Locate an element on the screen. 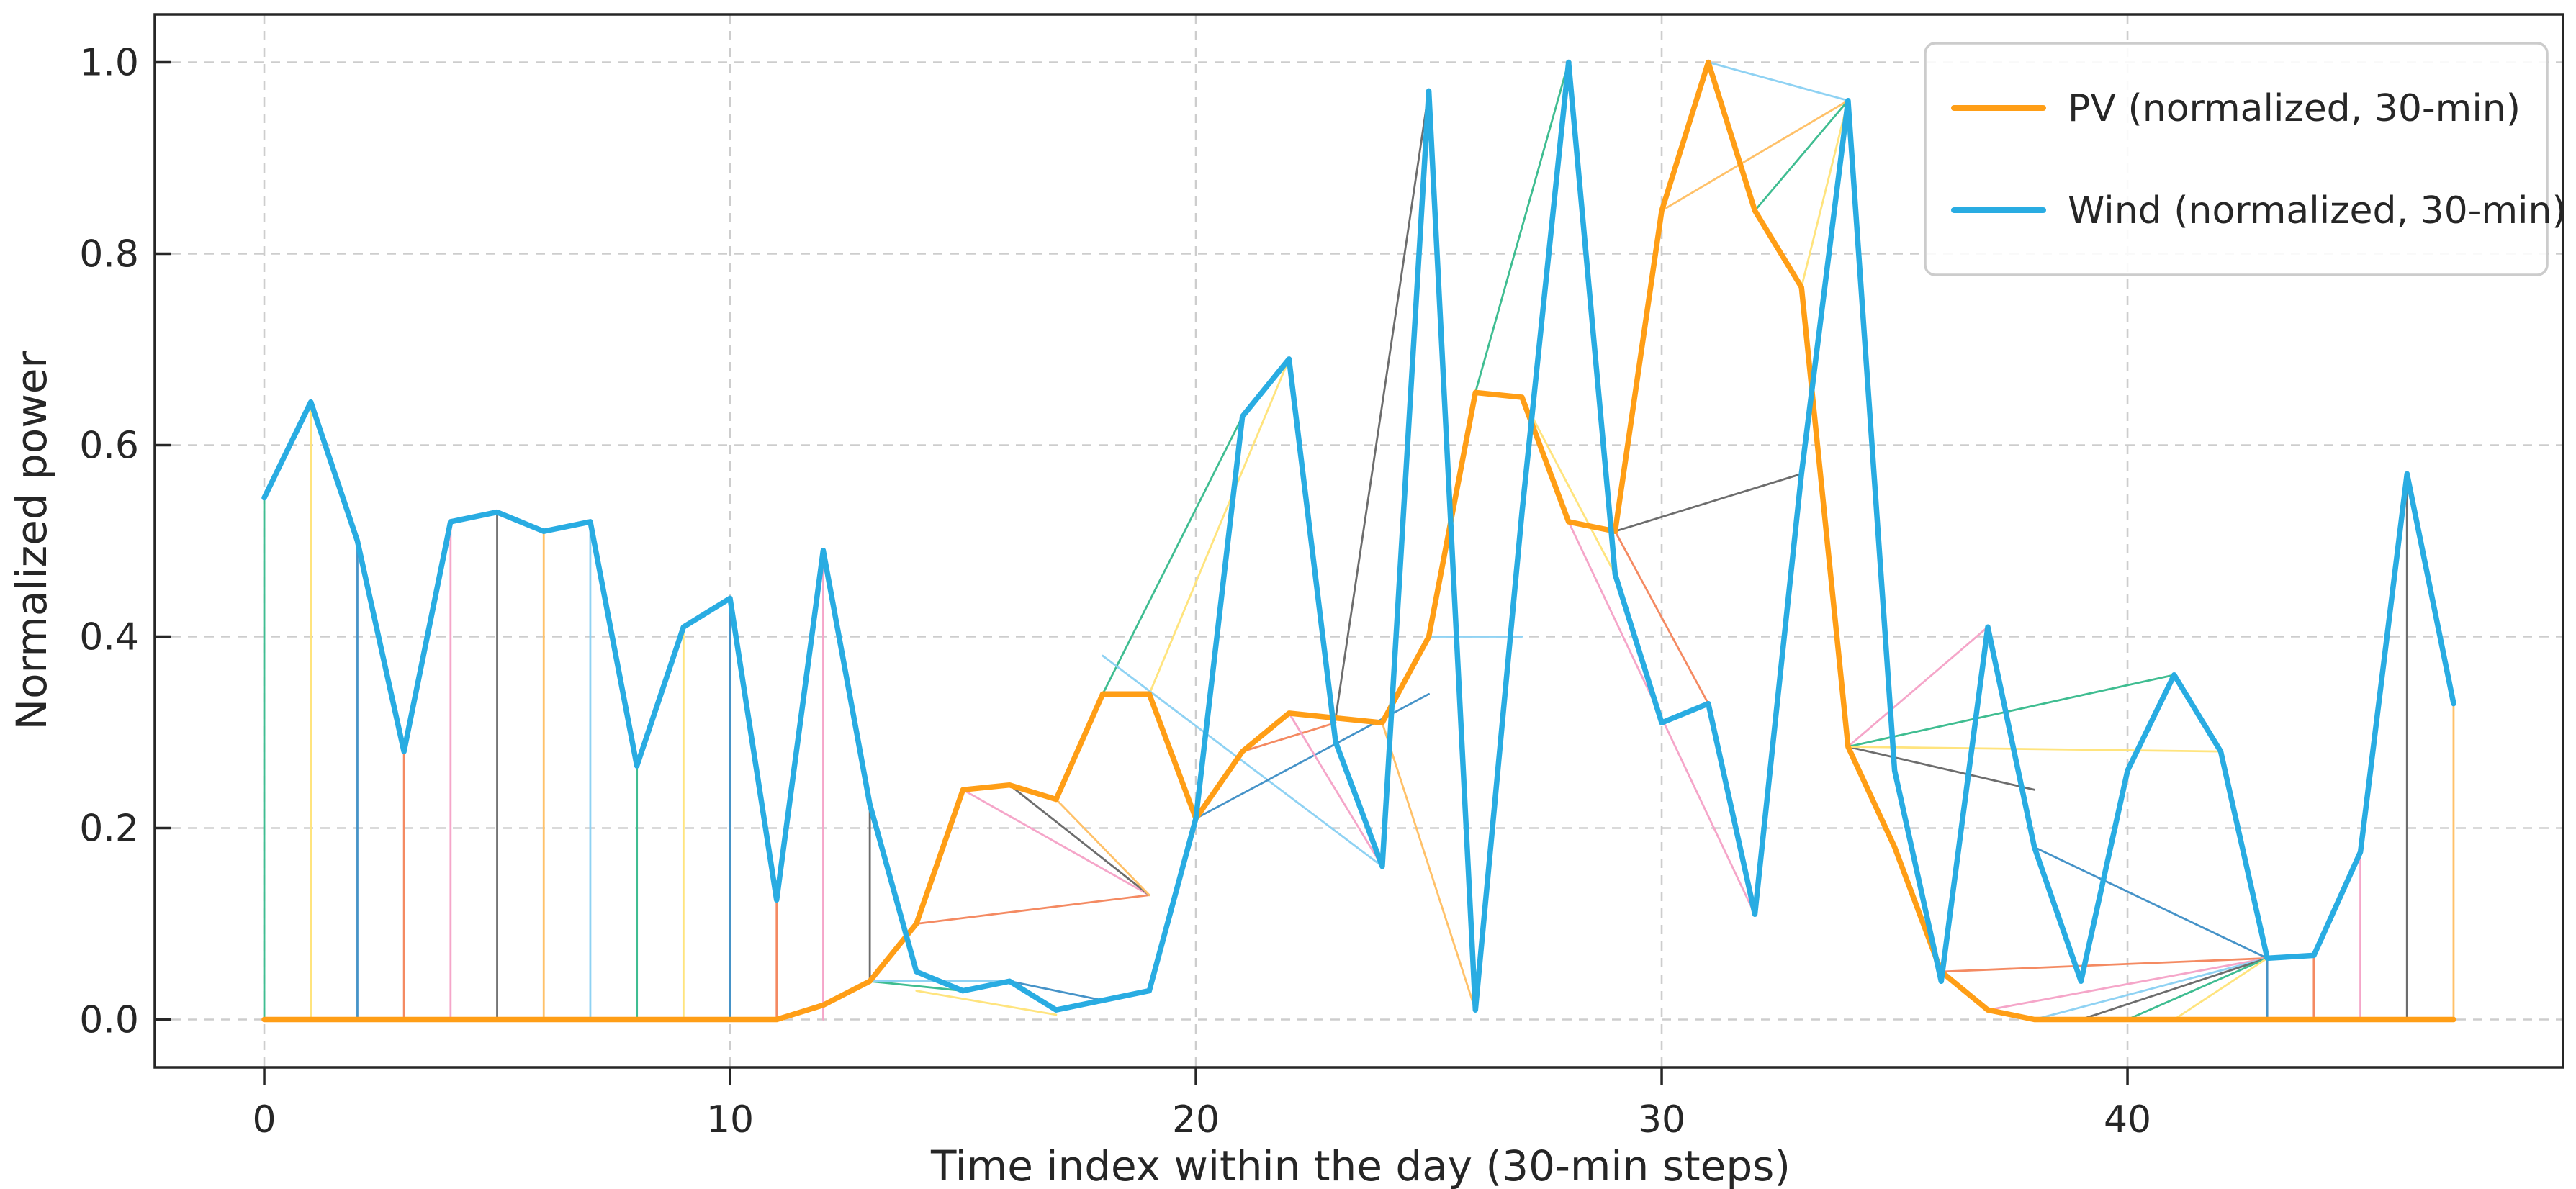 This screenshot has height=1189, width=2576. x-tick-label: 40 is located at coordinates (2127, 1119).